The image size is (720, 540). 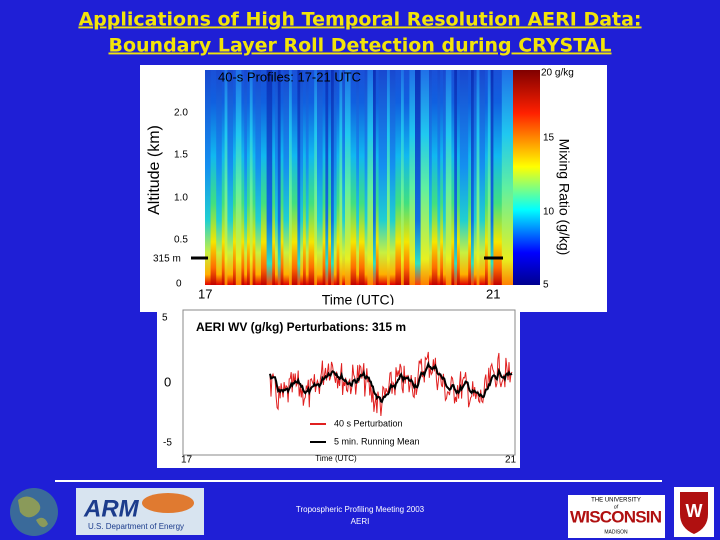 What do you see at coordinates (616, 532) in the screenshot?
I see `uw-madison: MADISON` at bounding box center [616, 532].